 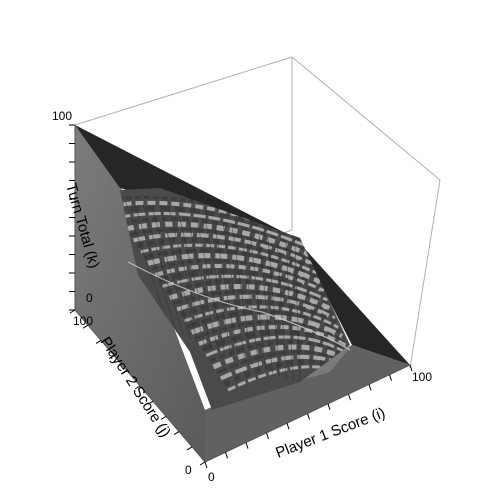 What do you see at coordinates (62, 116) in the screenshot?
I see `z-tick-max: 100` at bounding box center [62, 116].